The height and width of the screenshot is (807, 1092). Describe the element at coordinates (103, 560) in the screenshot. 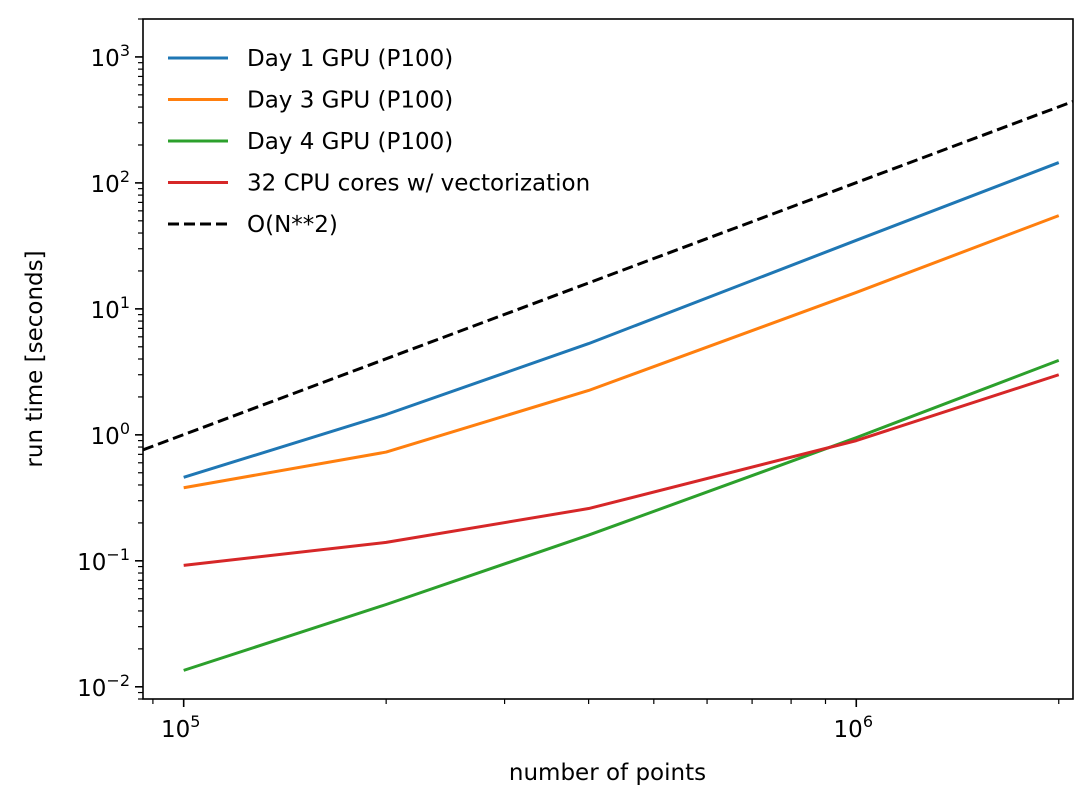

I see `y-tick-label: 10⁻¹` at that location.